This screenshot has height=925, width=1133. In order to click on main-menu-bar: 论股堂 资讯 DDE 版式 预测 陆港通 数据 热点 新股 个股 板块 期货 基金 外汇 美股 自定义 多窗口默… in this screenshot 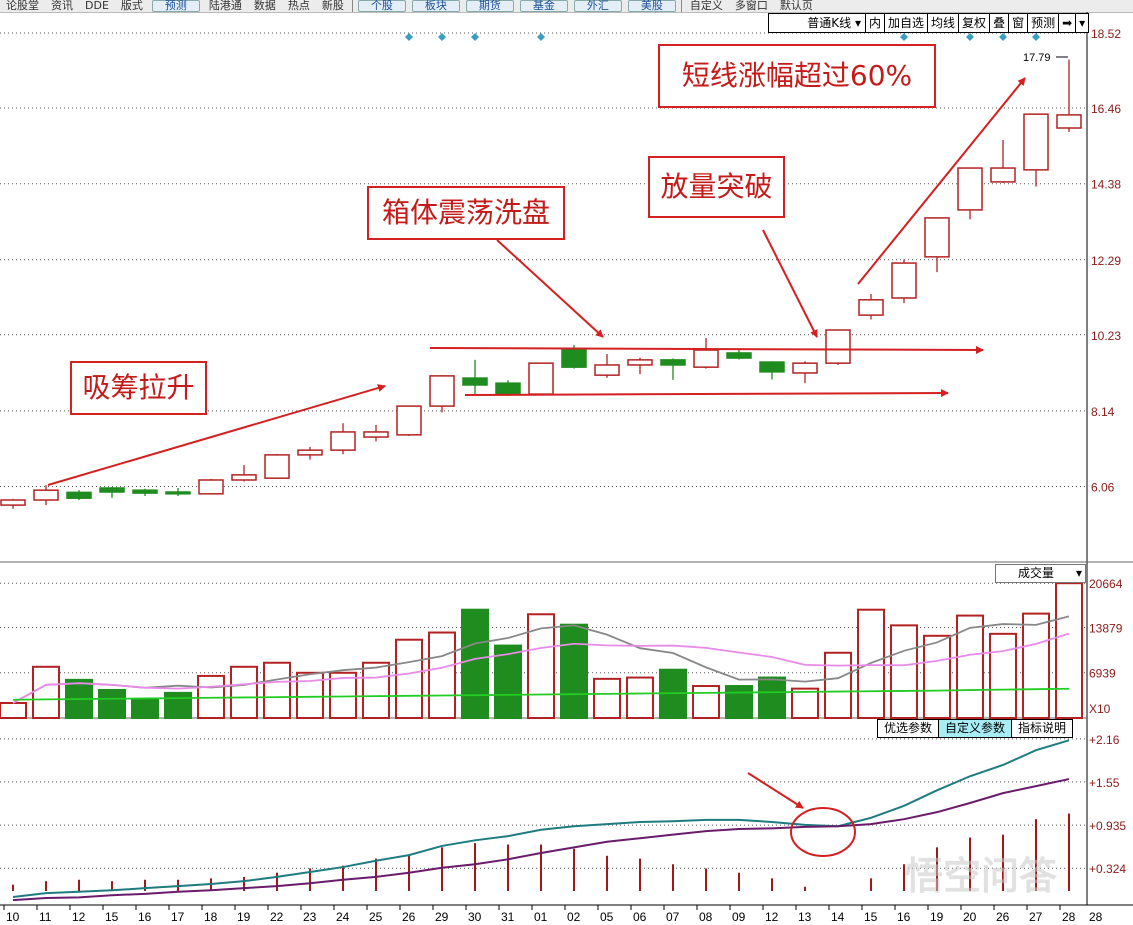, I will do `click(566, 6)`.